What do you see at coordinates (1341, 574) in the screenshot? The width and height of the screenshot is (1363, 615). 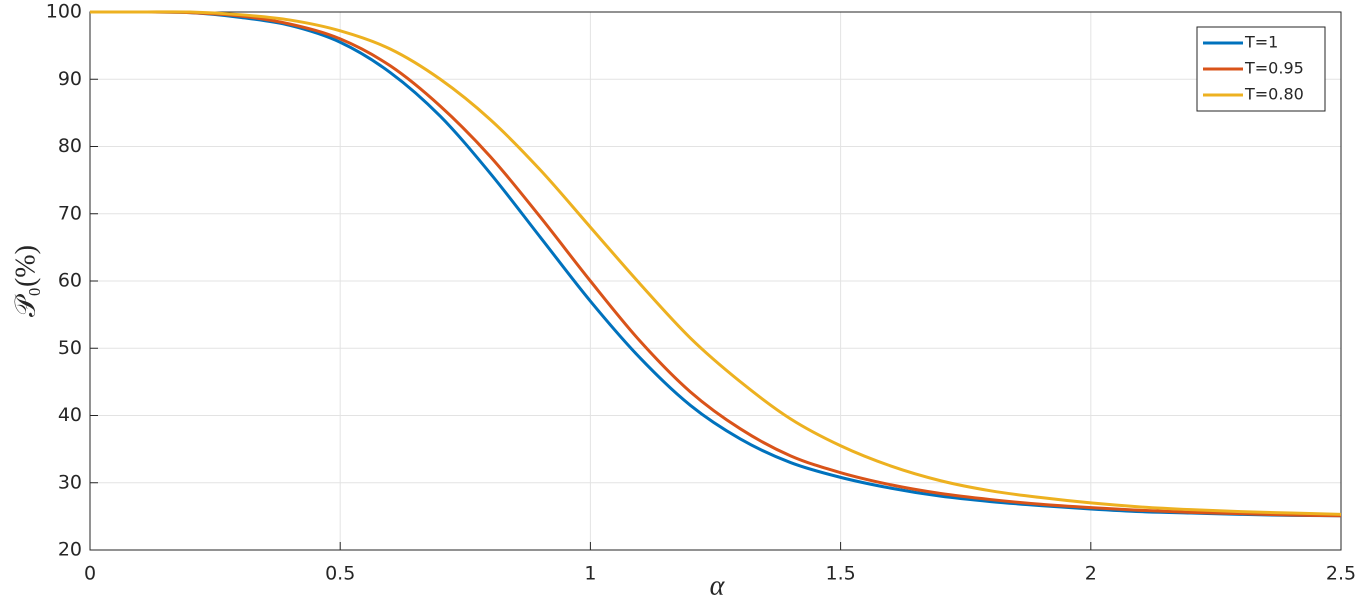 I see `x-tick-label: 2.5` at bounding box center [1341, 574].